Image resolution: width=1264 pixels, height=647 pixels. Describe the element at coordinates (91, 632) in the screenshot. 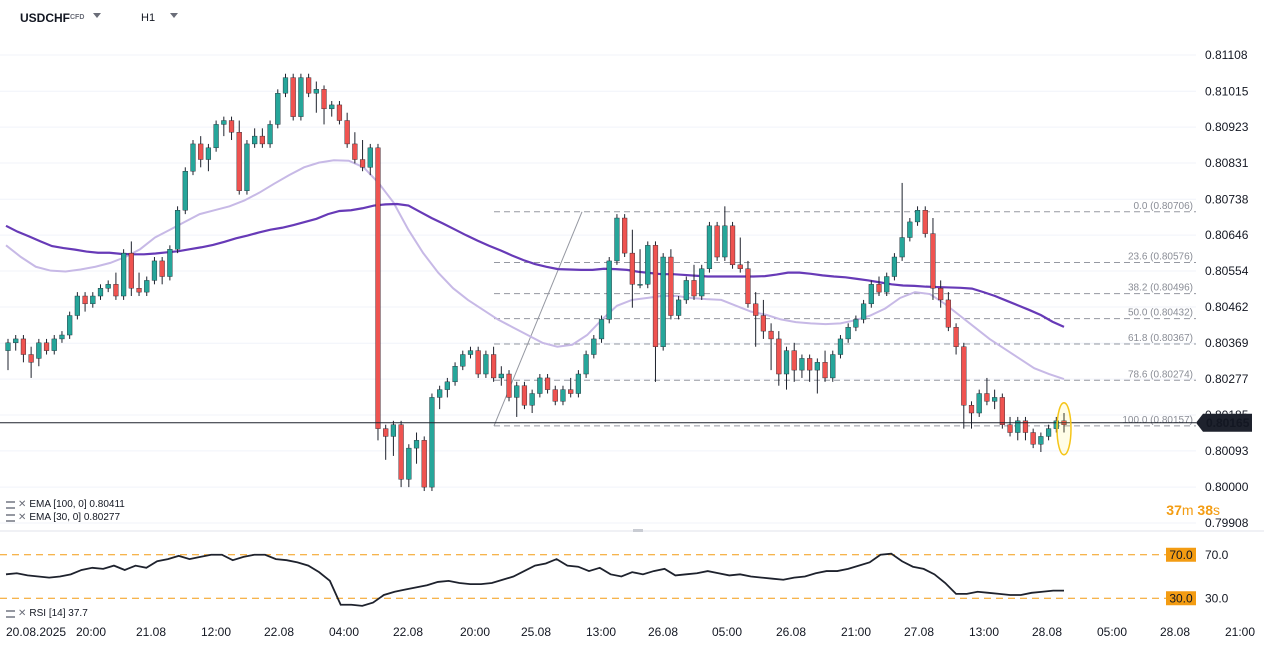

I see `time-tick-label: 20:00` at that location.